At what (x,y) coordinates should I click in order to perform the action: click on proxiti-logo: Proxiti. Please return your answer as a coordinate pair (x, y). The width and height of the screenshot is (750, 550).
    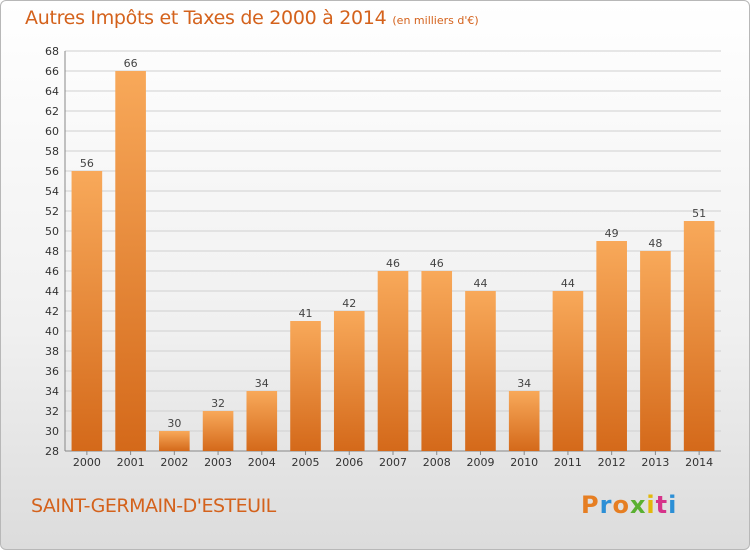
    Looking at the image, I should click on (629, 505).